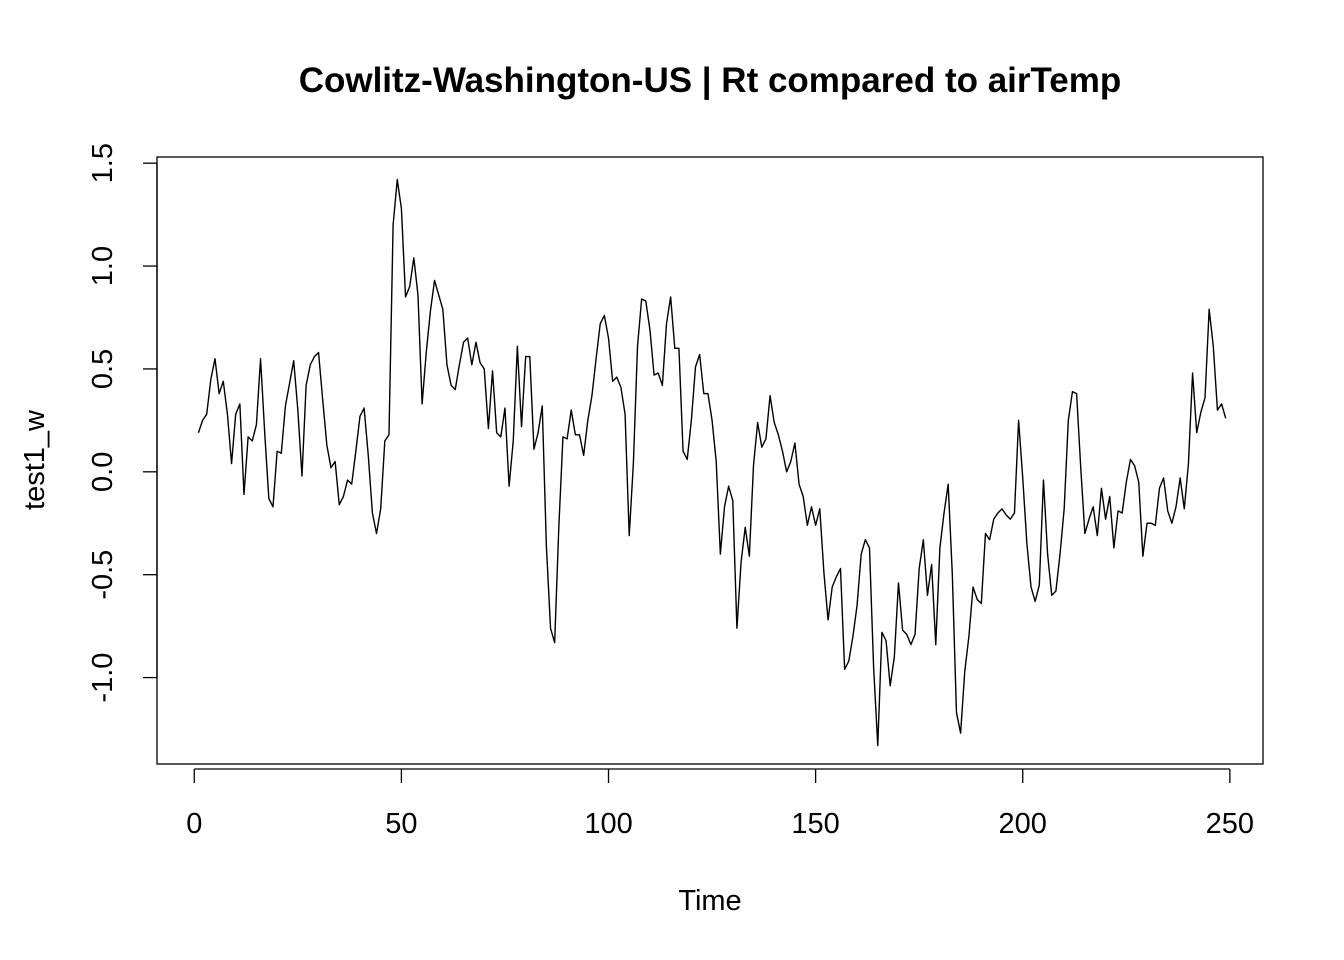  Describe the element at coordinates (401, 824) in the screenshot. I see `x-tick-label: 50` at that location.